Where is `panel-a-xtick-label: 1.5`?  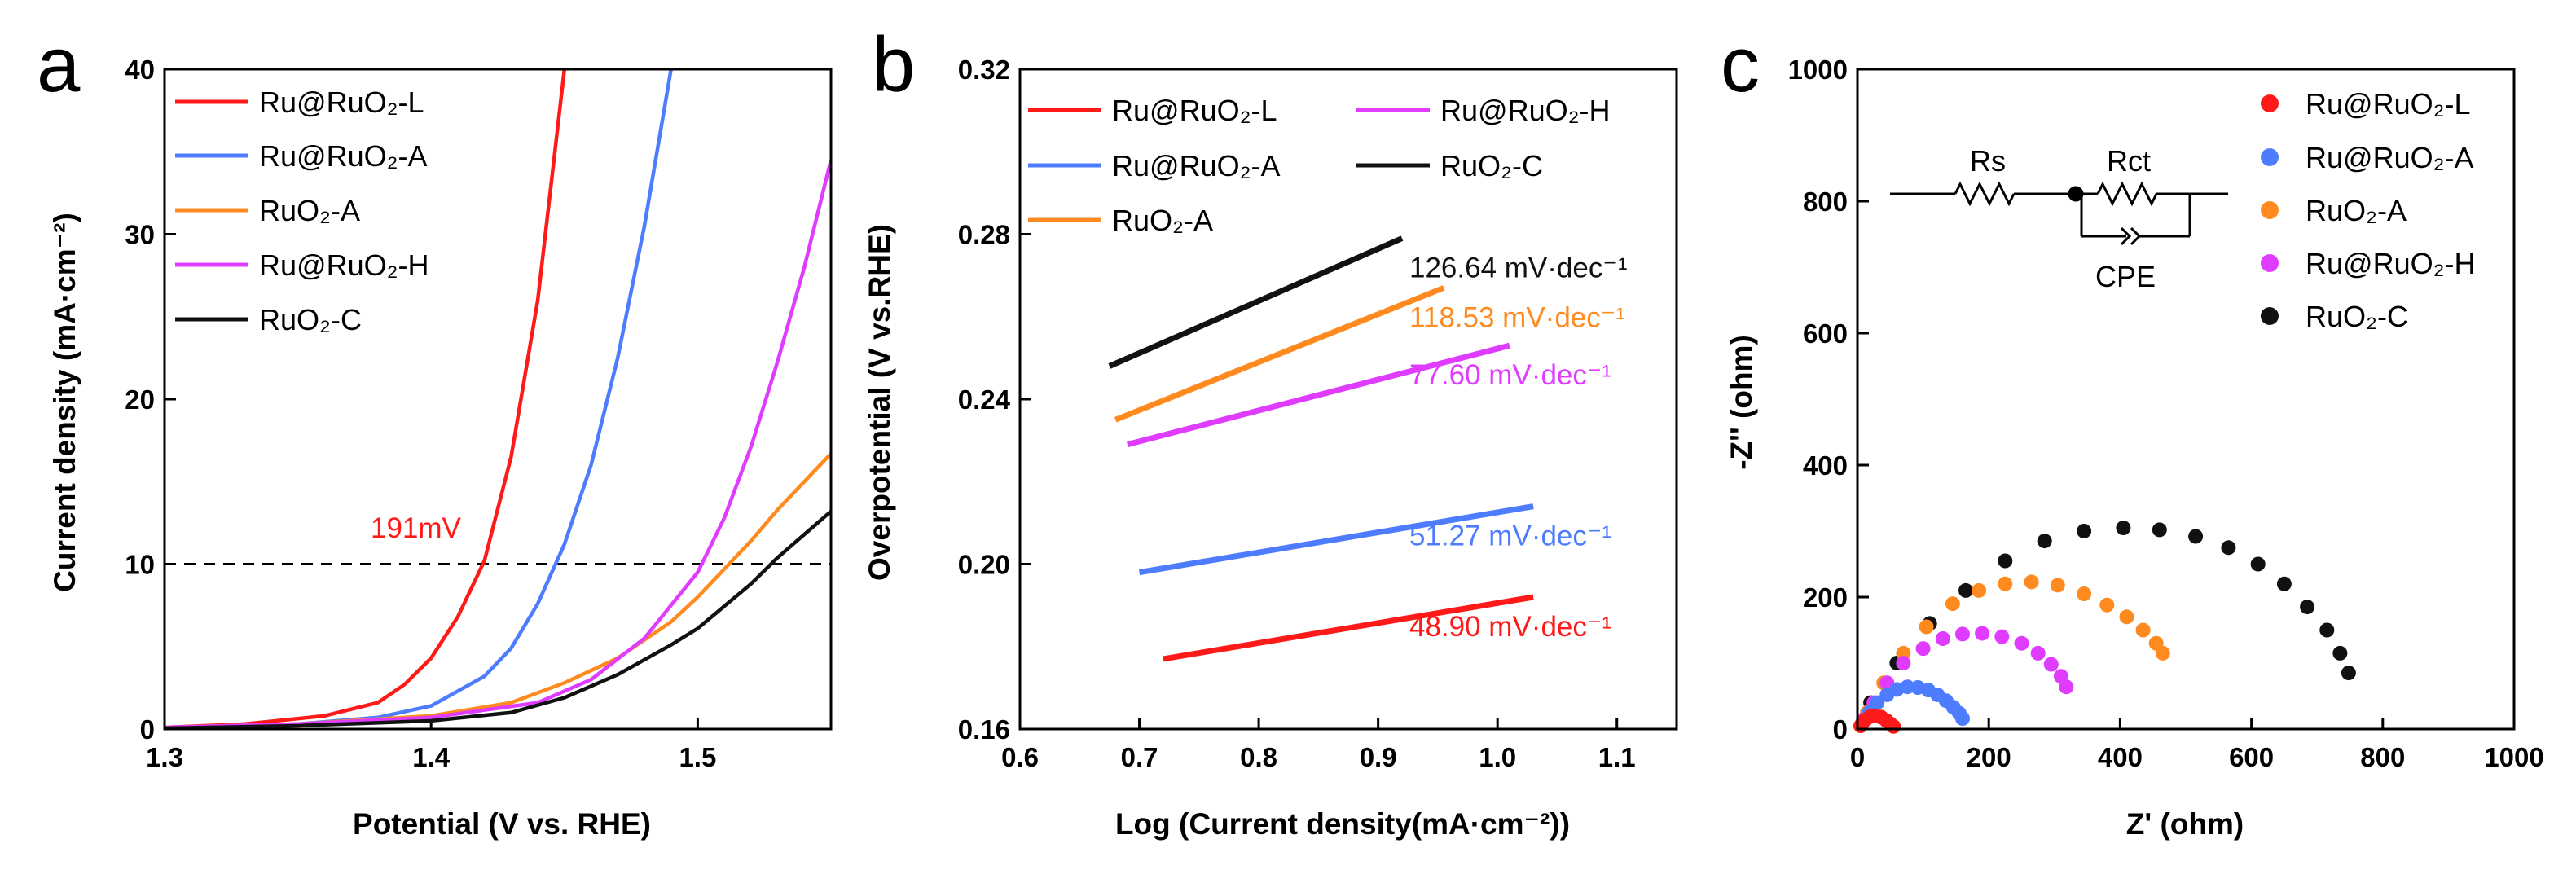
panel-a-xtick-label: 1.5 is located at coordinates (697, 757).